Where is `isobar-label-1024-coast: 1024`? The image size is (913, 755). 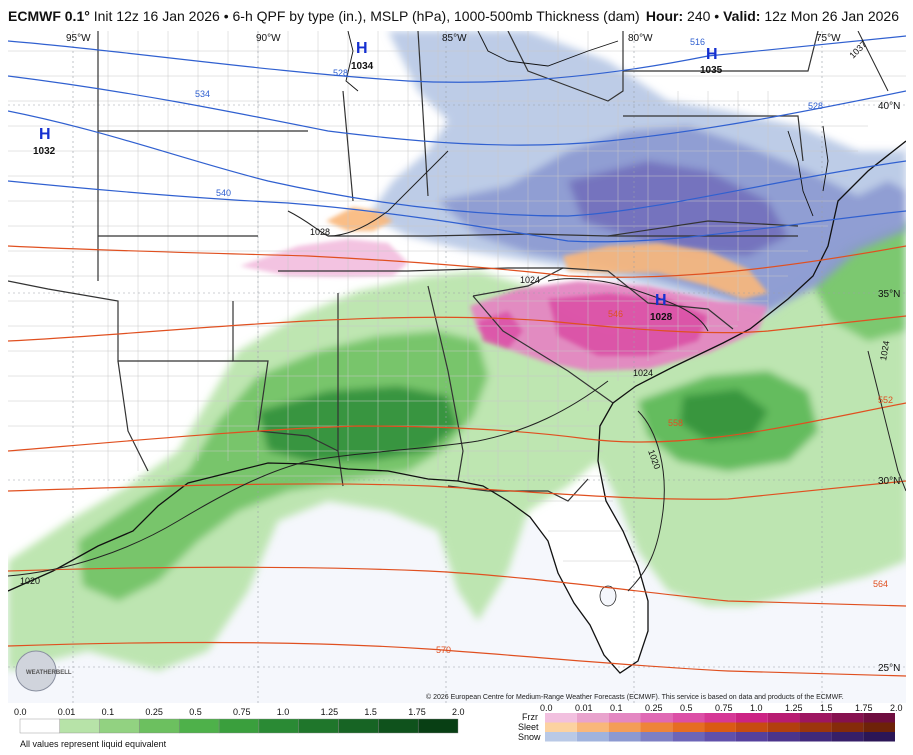
isobar-label-1024-coast: 1024 is located at coordinates (643, 373).